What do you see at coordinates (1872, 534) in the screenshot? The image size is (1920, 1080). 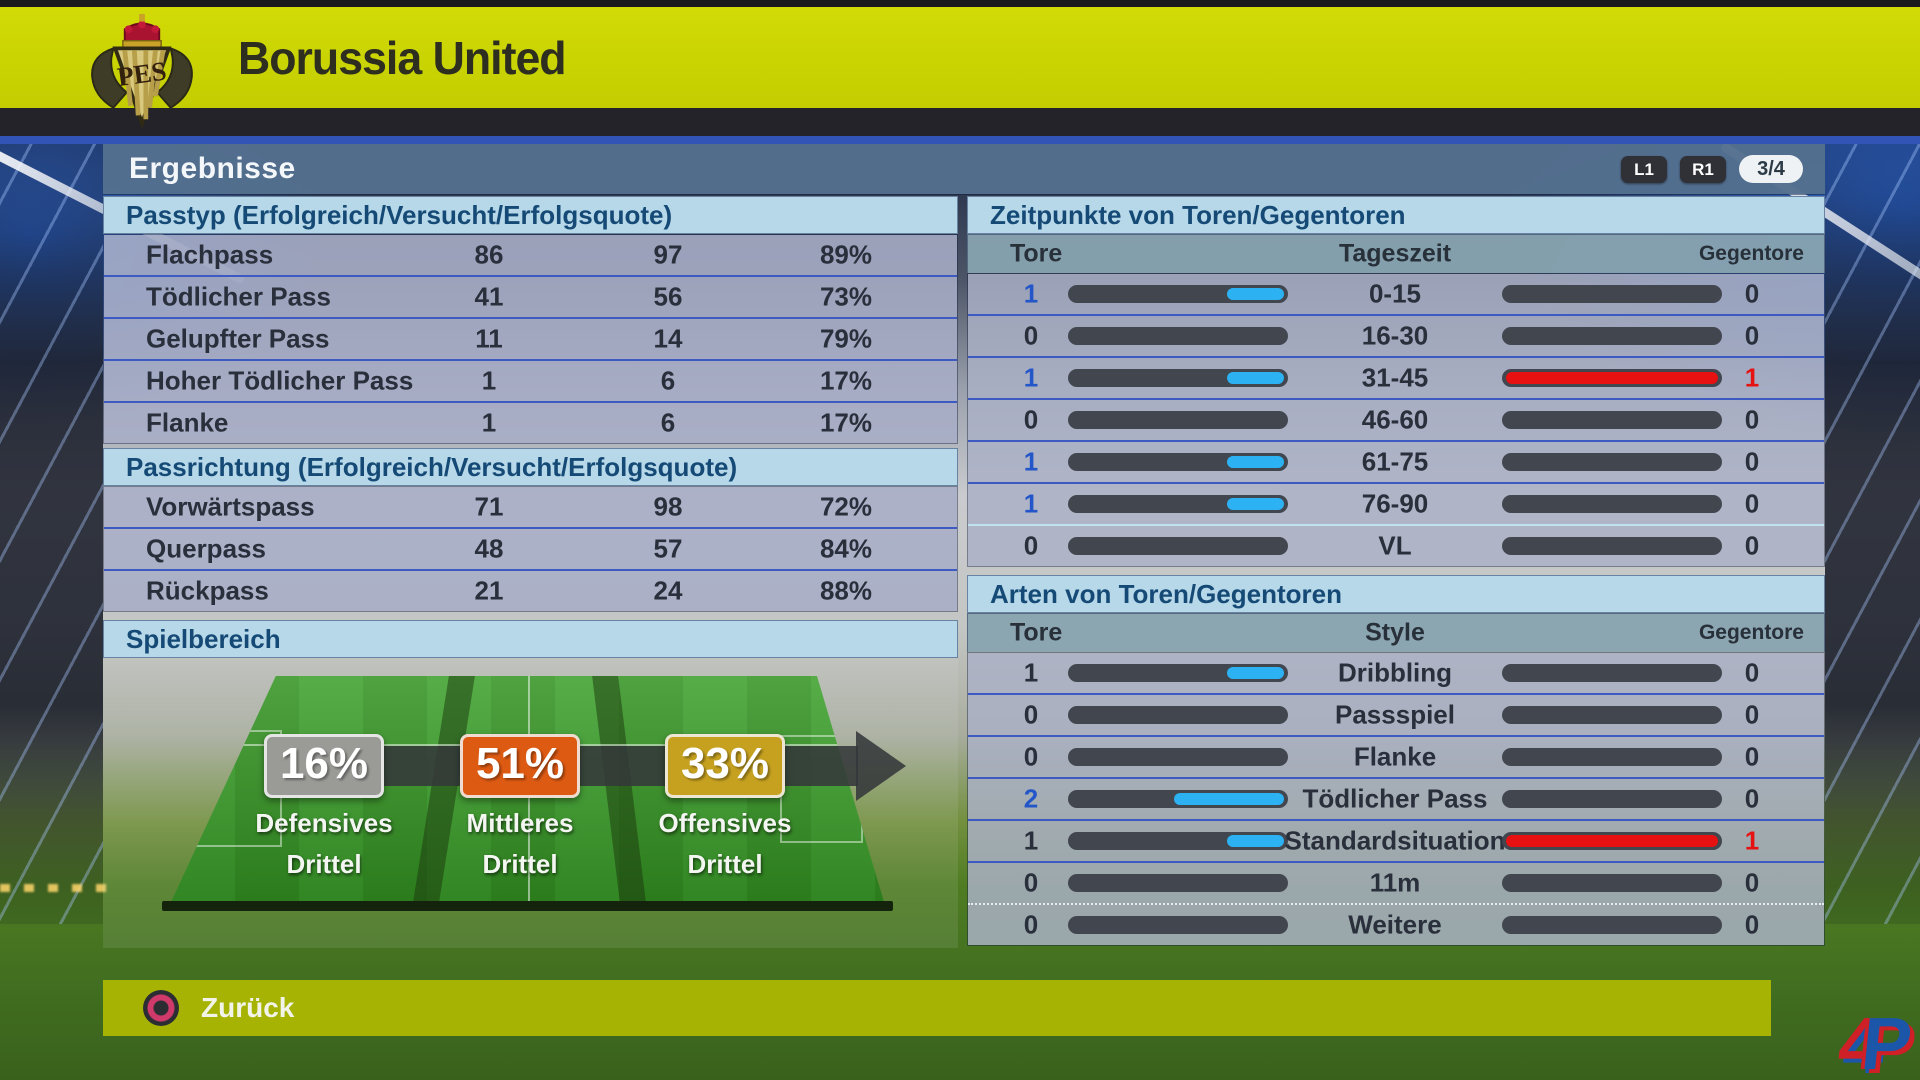 I see `stadium-stand-right` at bounding box center [1872, 534].